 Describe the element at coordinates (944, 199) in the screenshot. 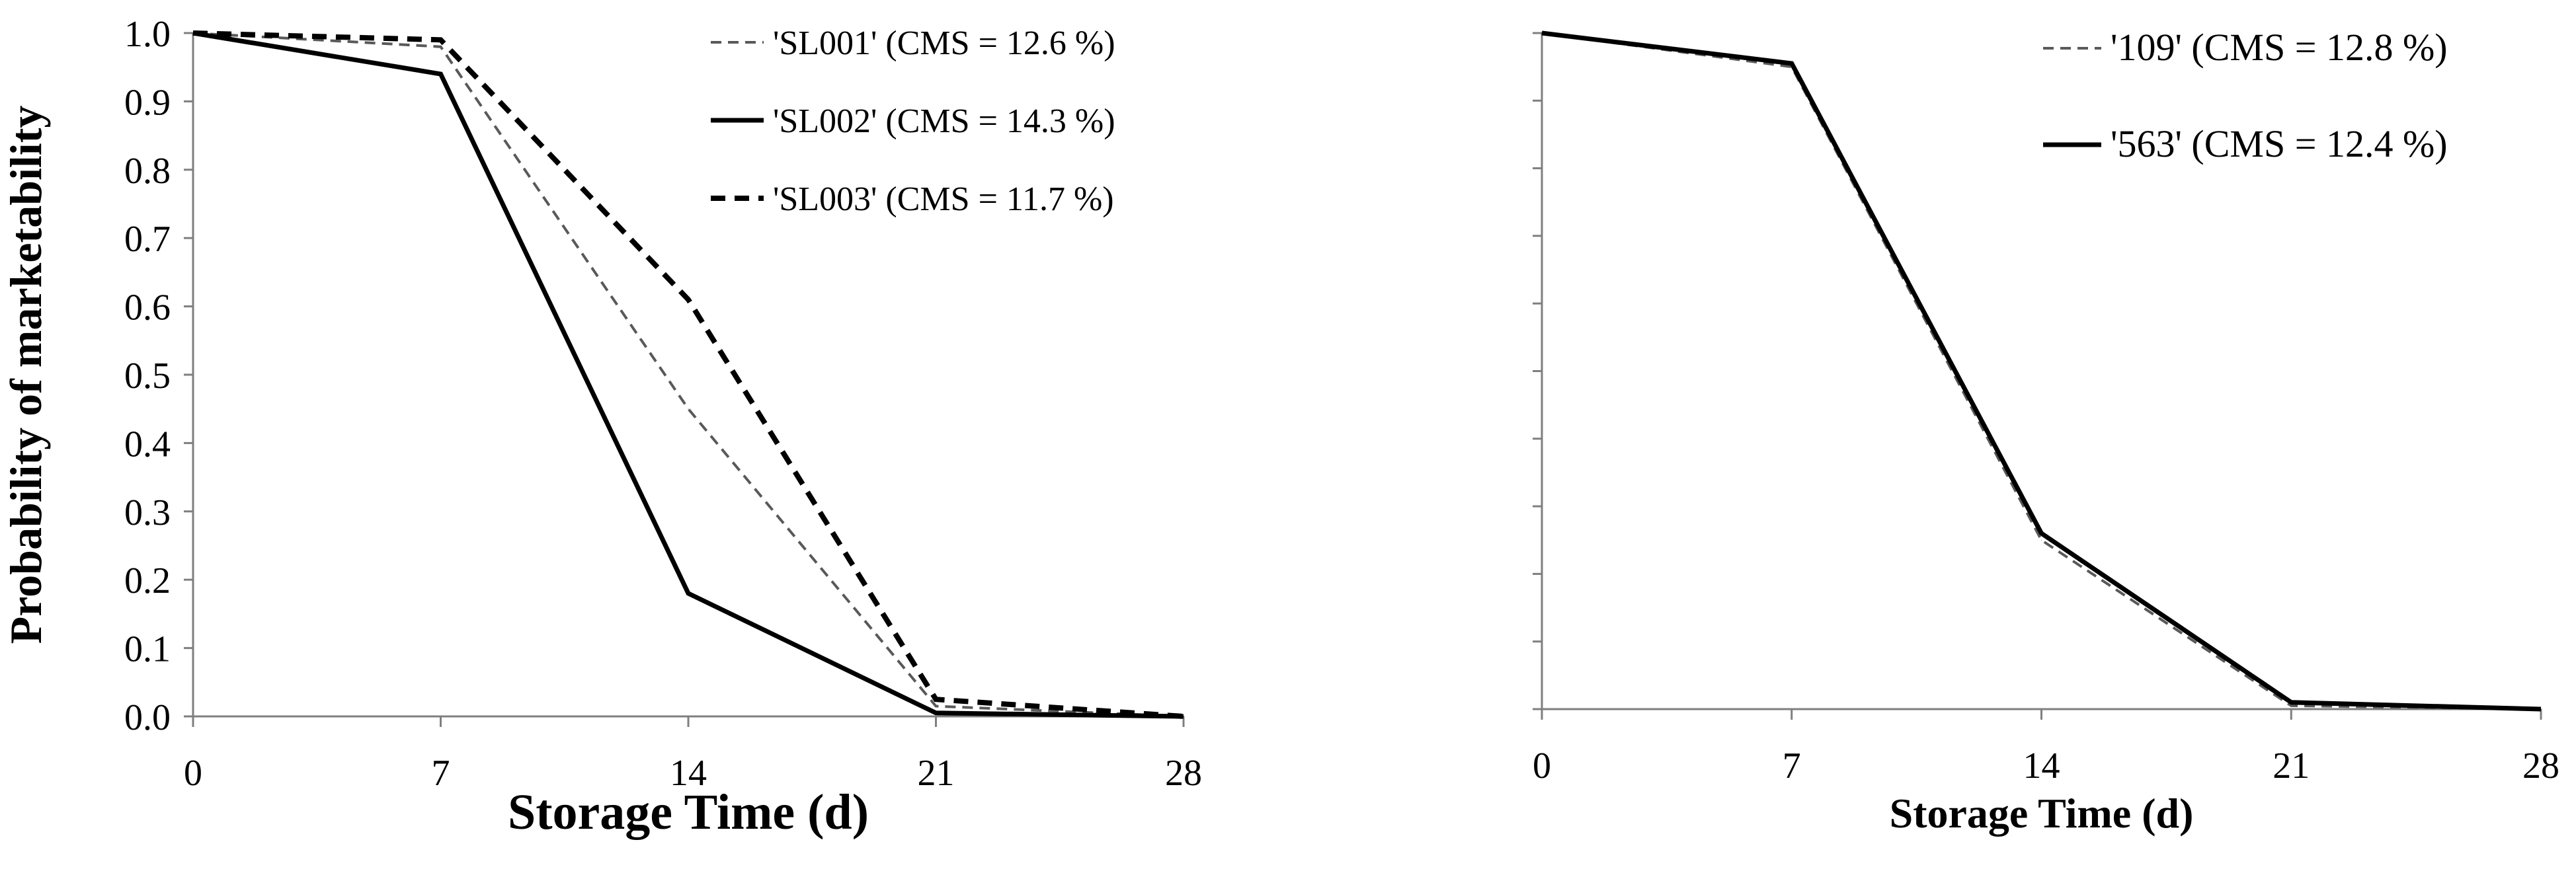

I see `legend-label: 'SL003' (CMS = 11.7 %)` at that location.